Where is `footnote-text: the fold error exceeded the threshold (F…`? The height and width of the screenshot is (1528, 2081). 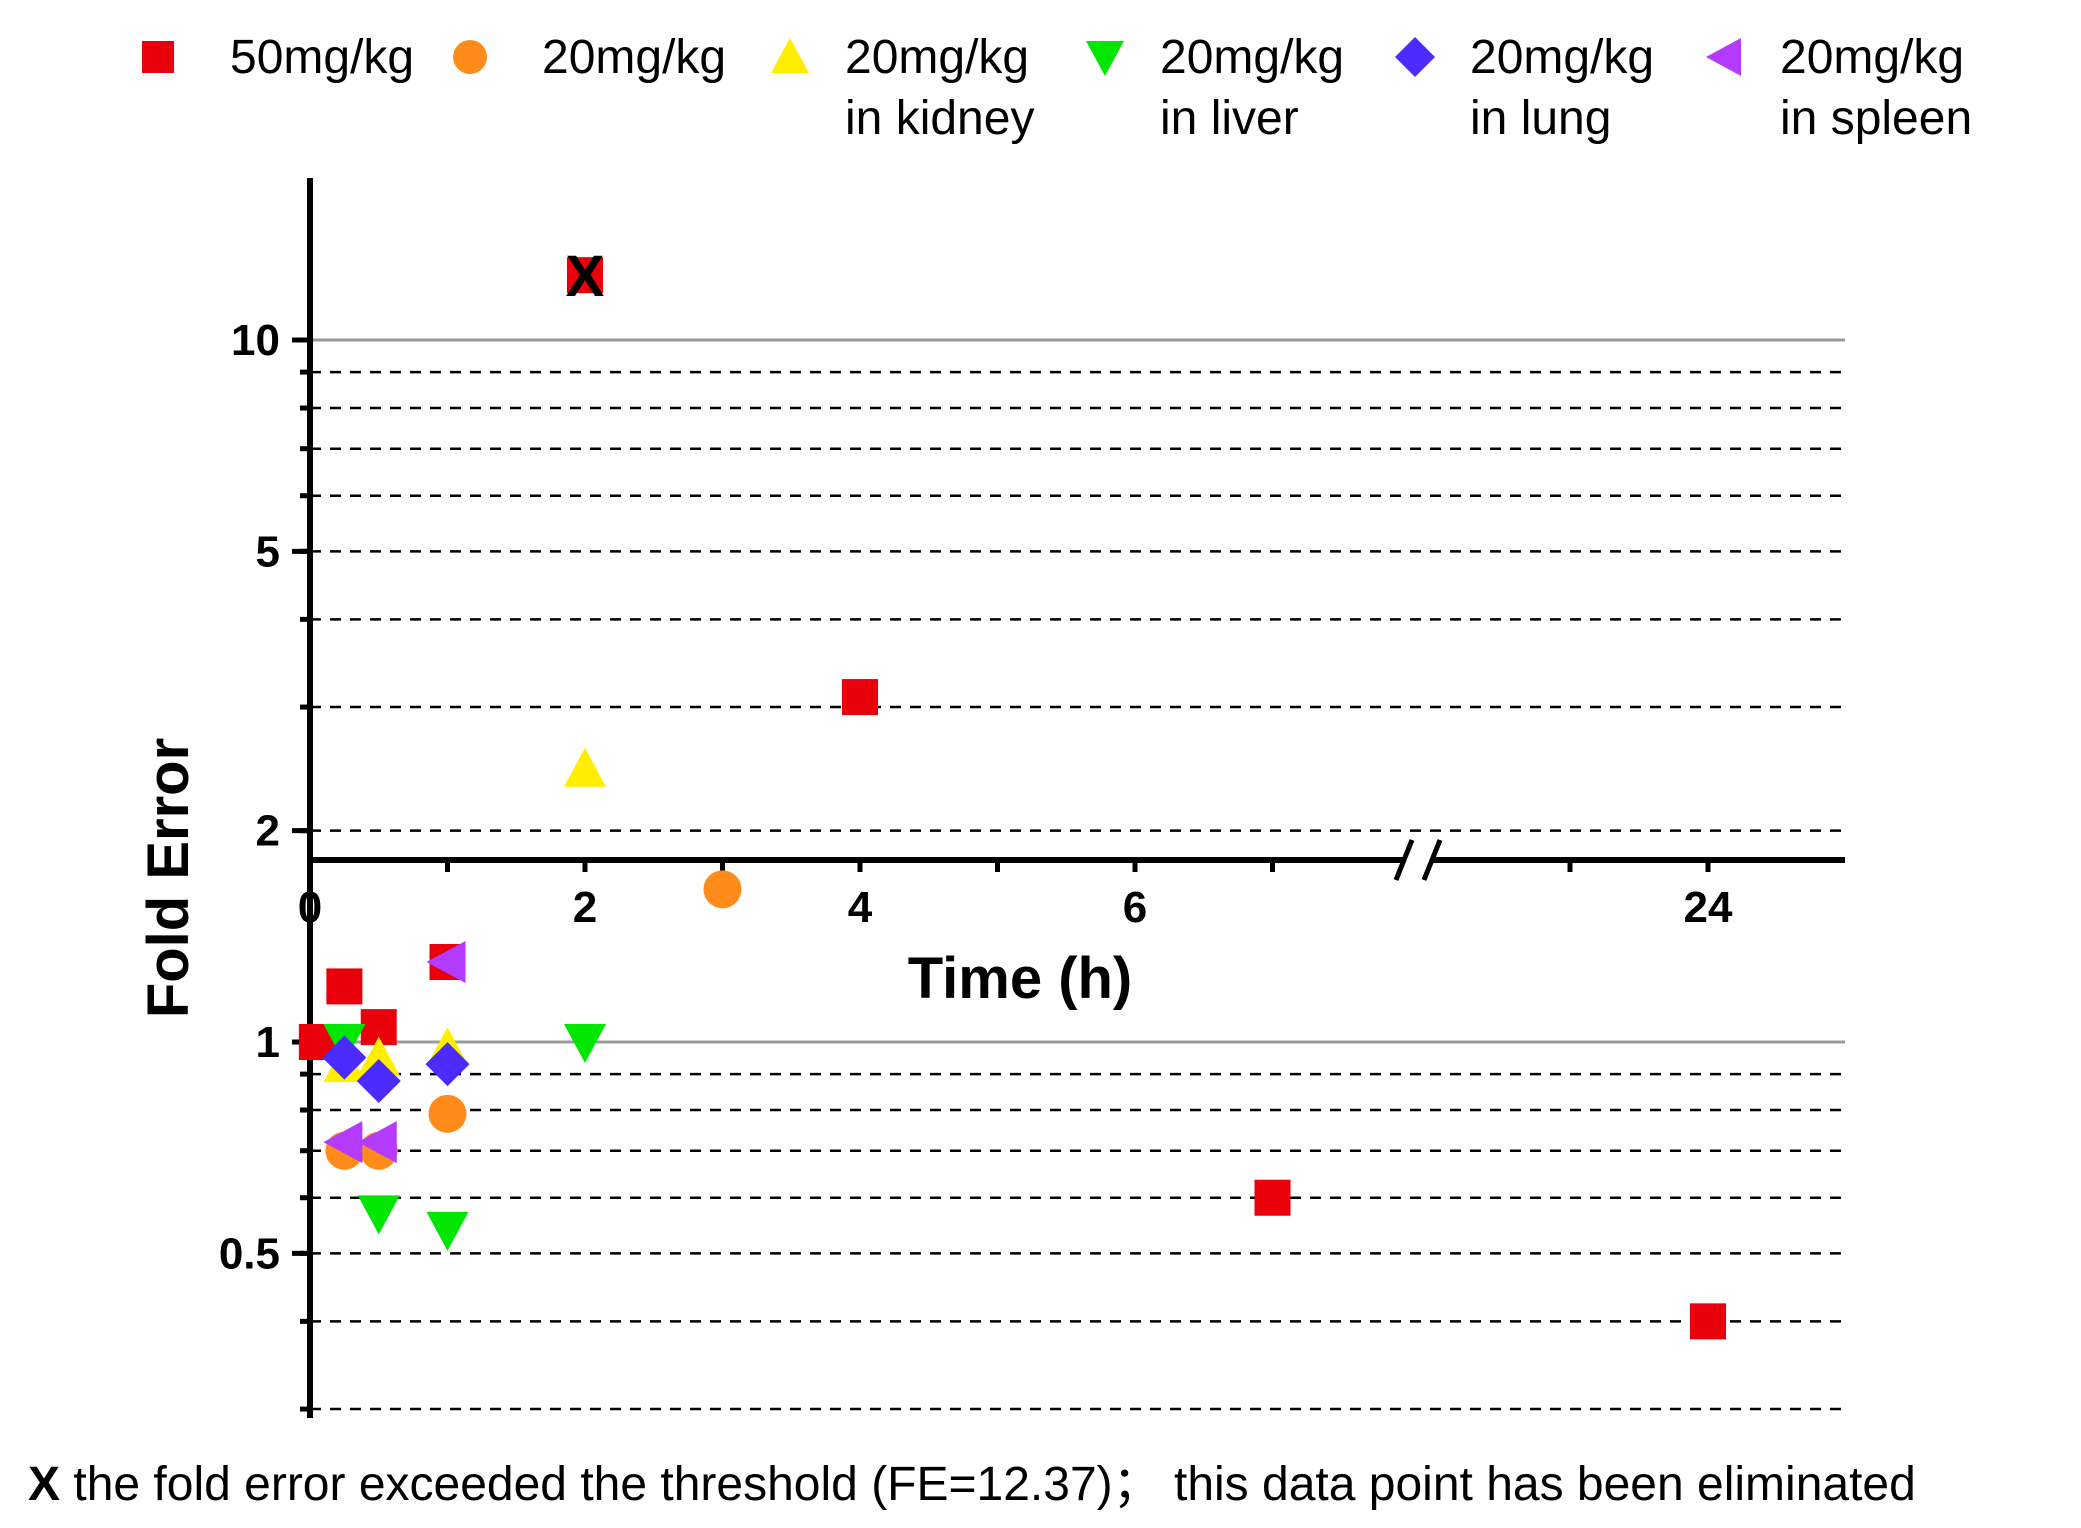
footnote-text: the fold error exceeded the threshold (F… is located at coordinates (988, 1484).